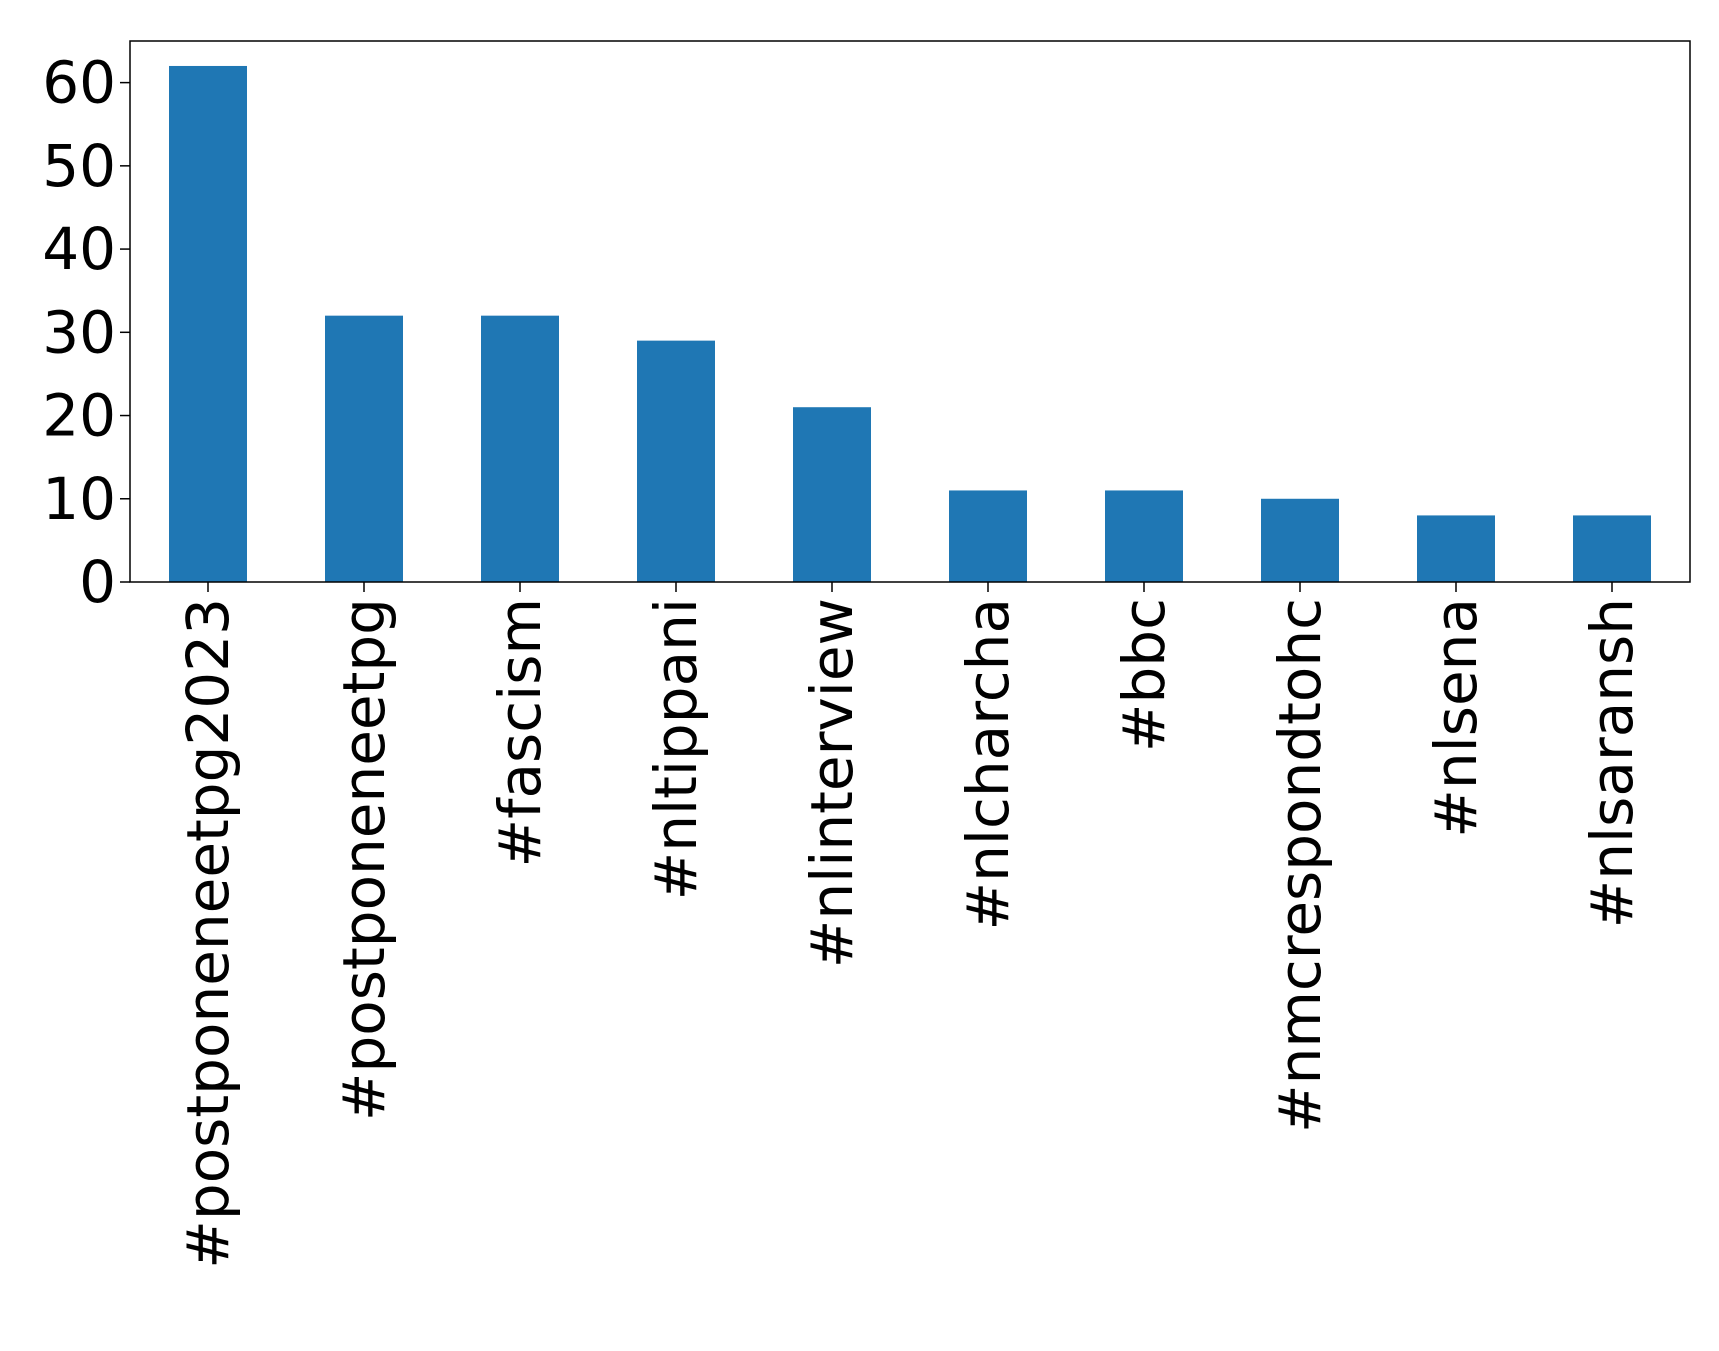 The image size is (1719, 1351). I want to click on y-tick-label: 50, so click(79, 166).